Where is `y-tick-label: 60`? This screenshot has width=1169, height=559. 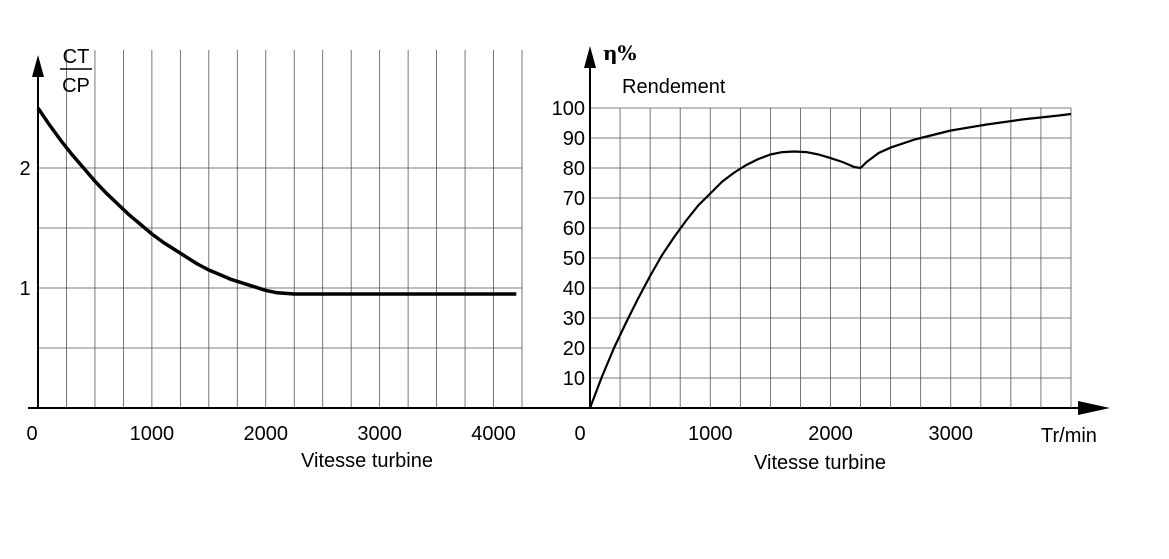
y-tick-label: 60 is located at coordinates (574, 229).